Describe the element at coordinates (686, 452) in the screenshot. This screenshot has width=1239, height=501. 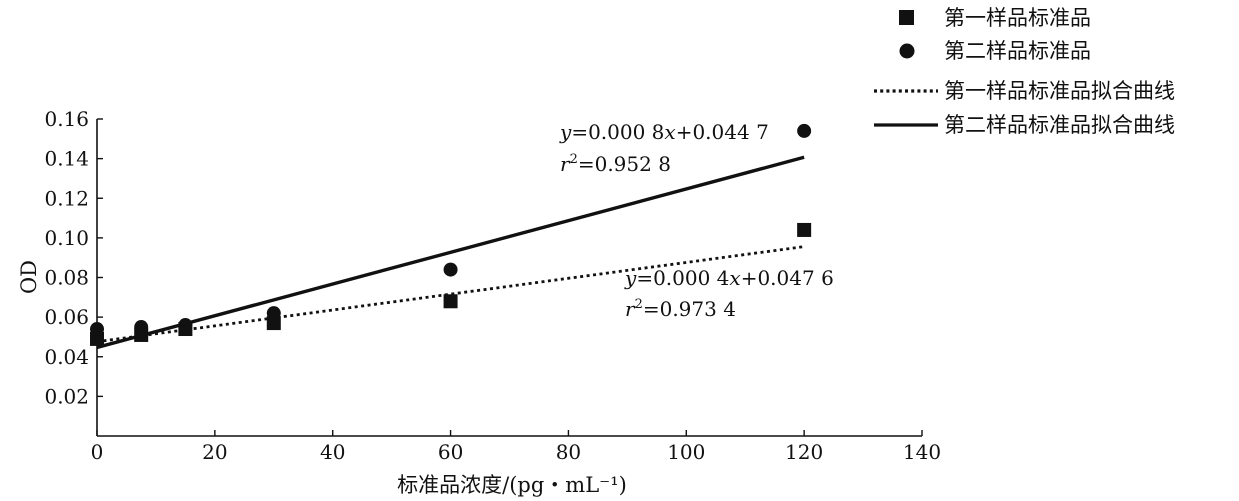
I see `x-tick-label: 100` at that location.